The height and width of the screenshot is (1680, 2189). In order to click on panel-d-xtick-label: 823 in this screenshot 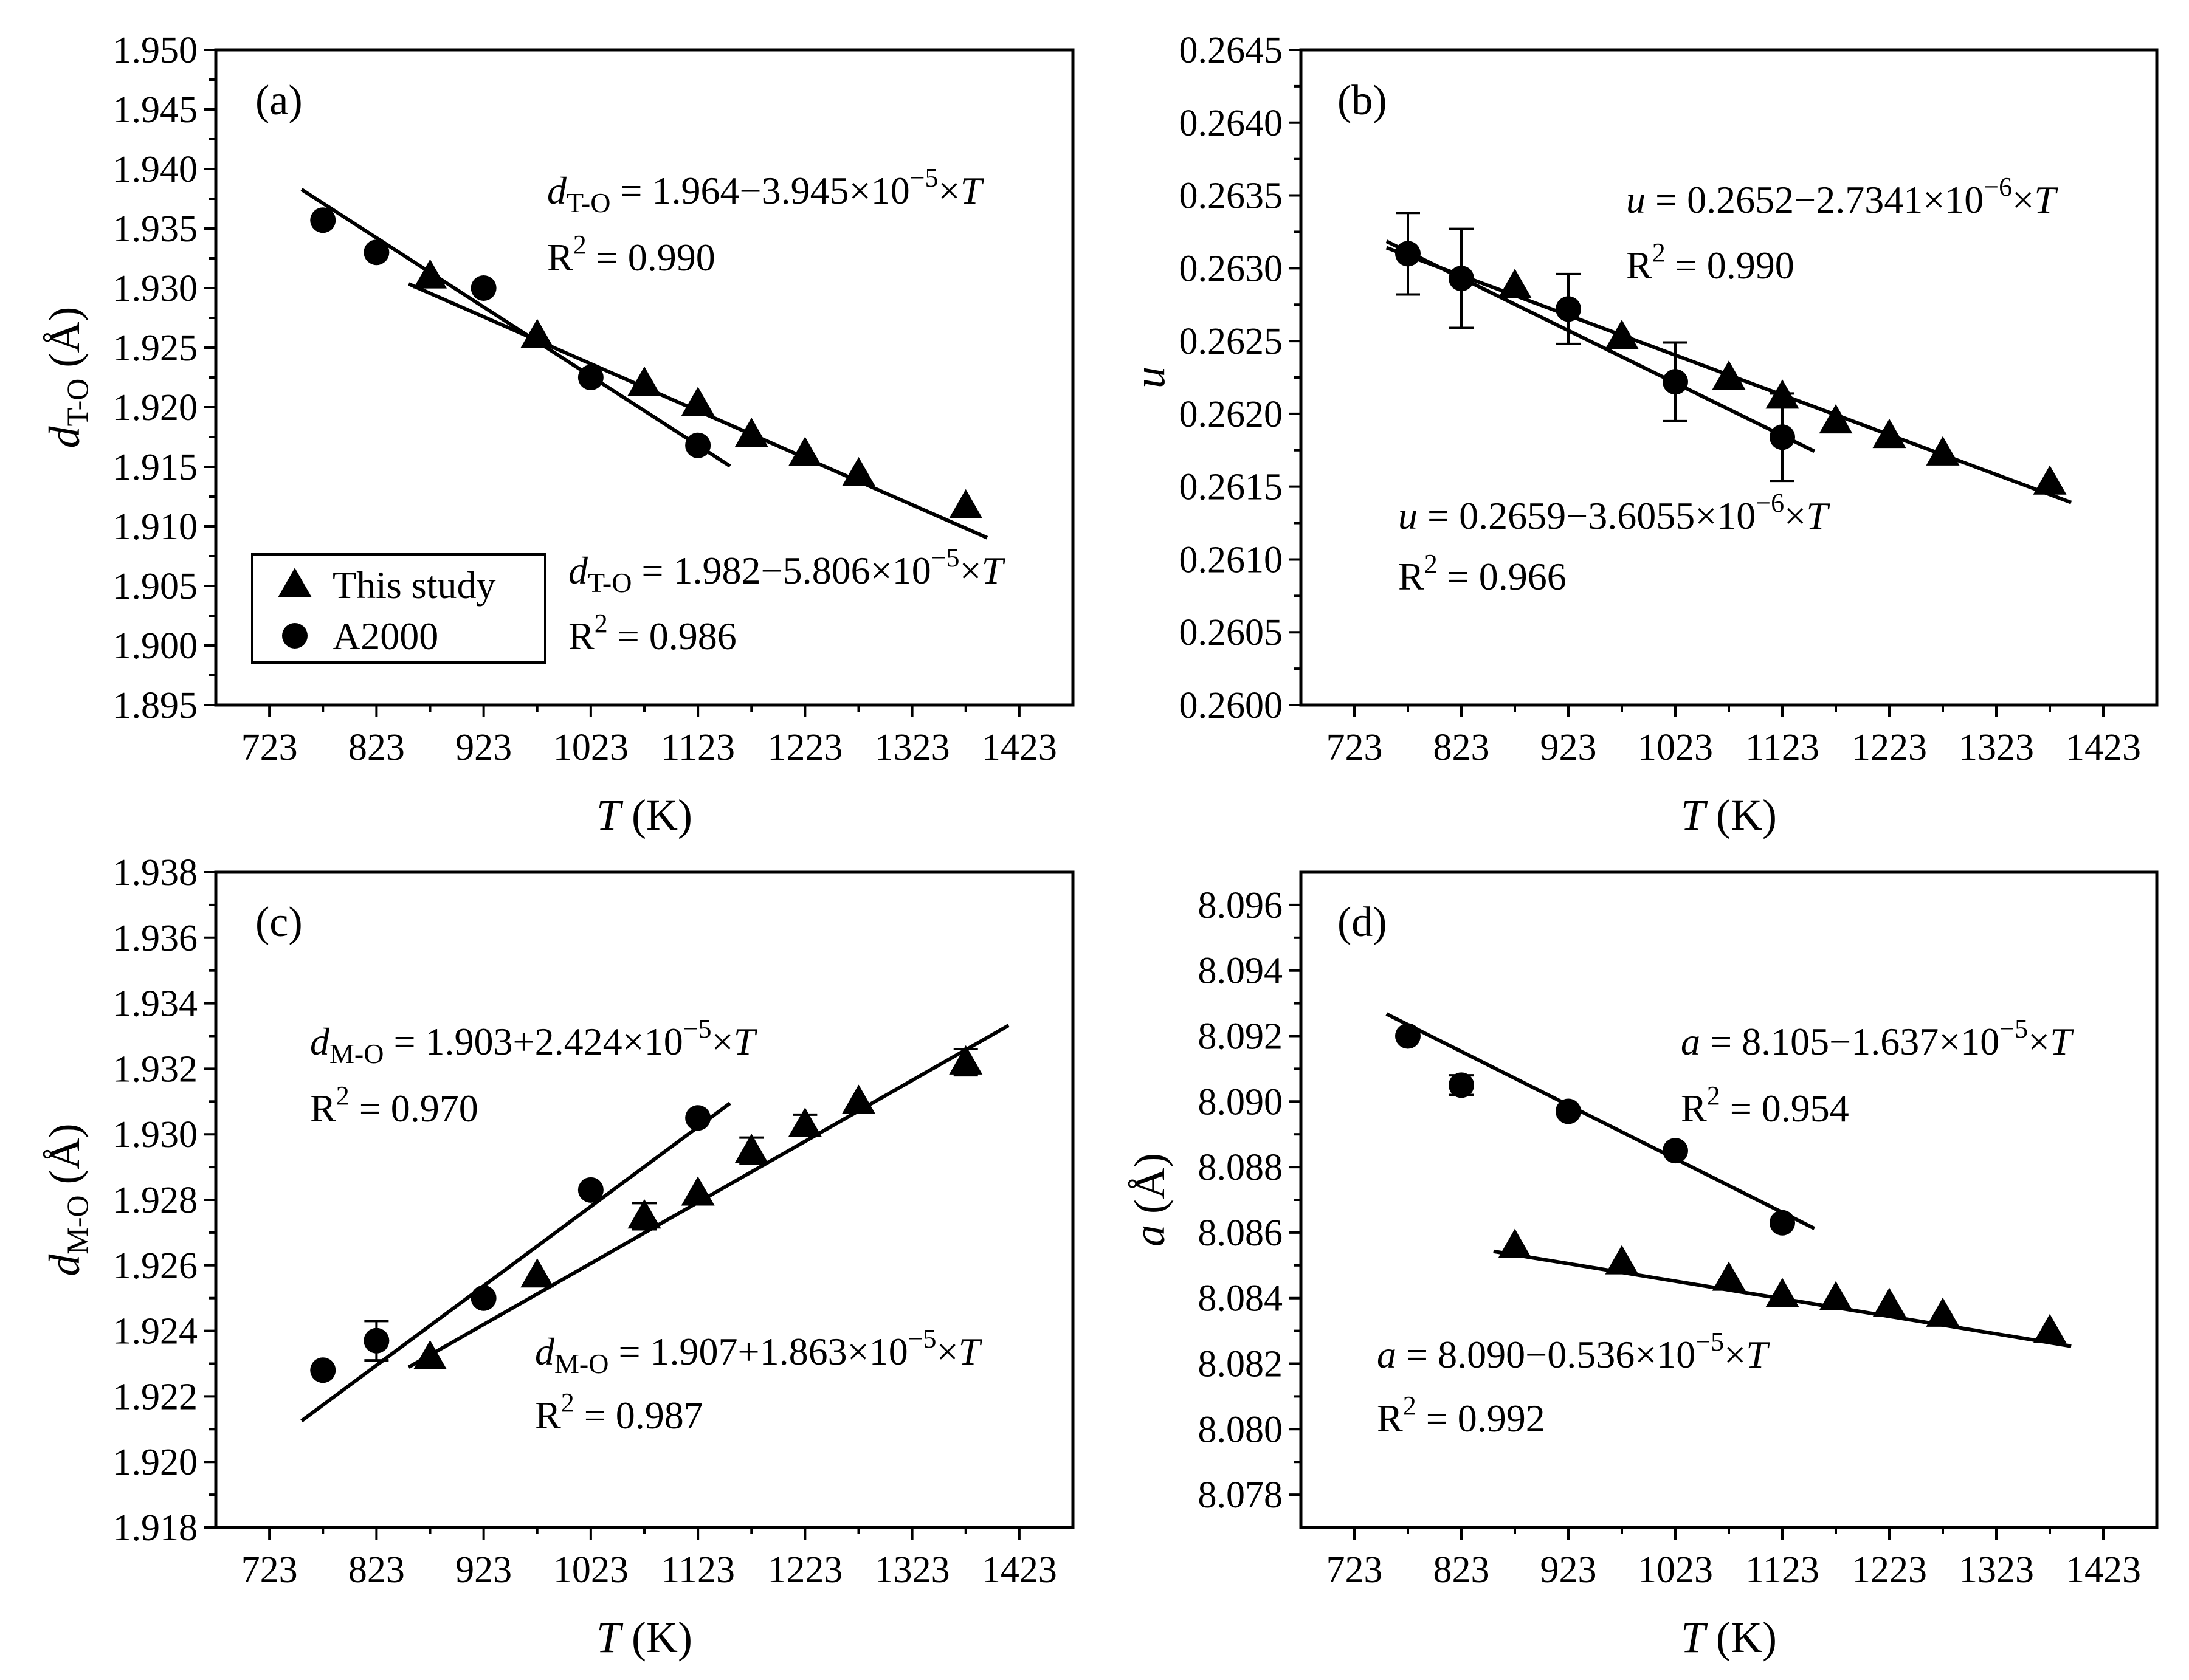, I will do `click(1461, 1570)`.